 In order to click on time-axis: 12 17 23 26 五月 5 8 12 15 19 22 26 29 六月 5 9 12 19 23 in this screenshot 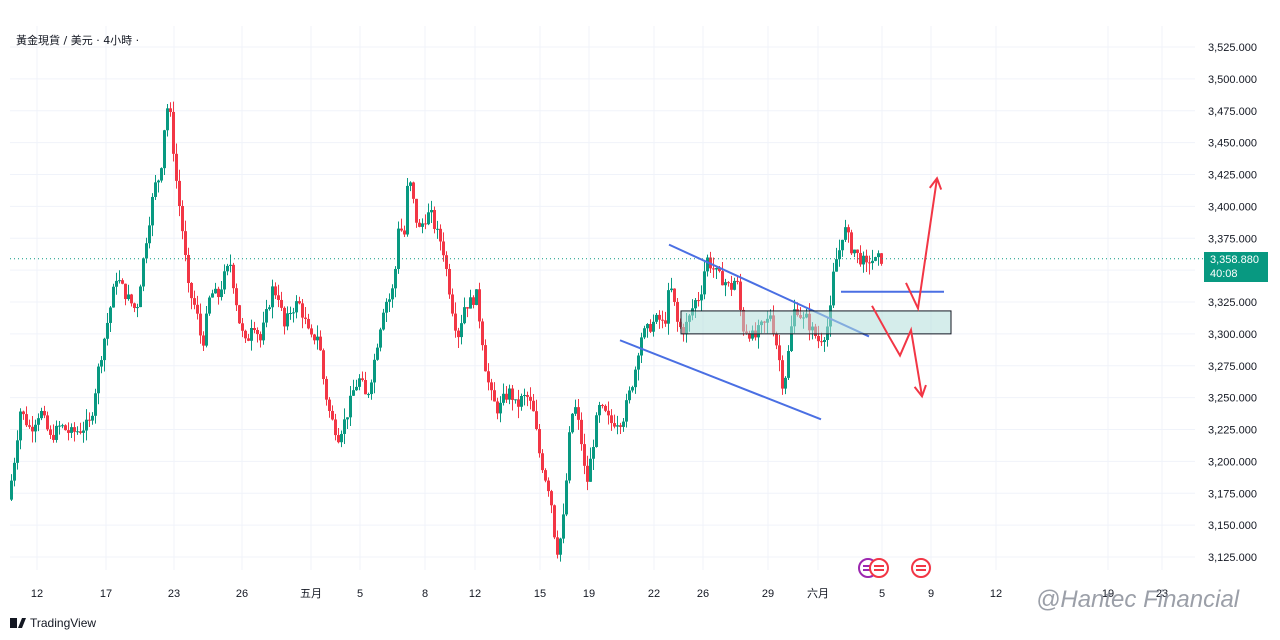, I will do `click(599, 593)`.